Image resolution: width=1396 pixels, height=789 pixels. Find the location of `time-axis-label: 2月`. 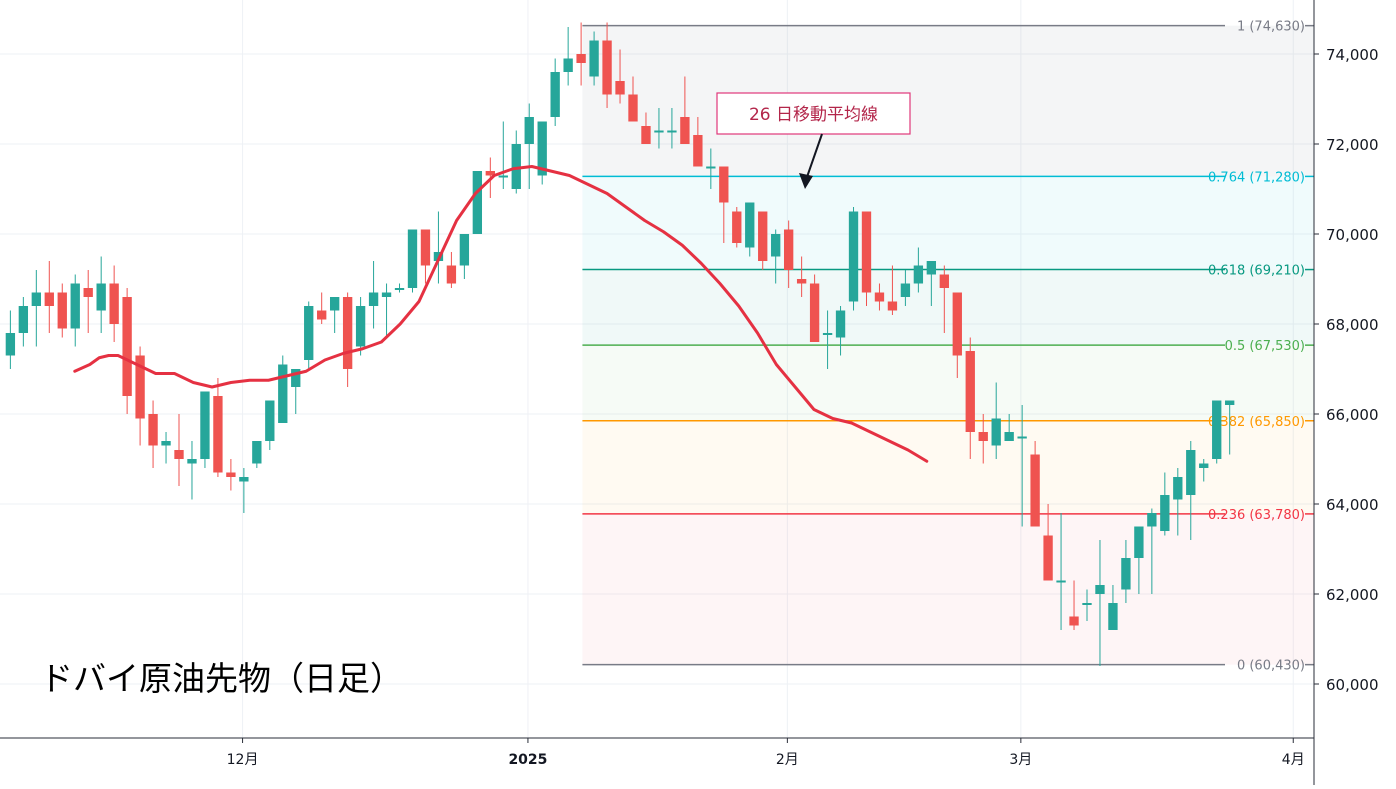

time-axis-label: 2月 is located at coordinates (787, 760).